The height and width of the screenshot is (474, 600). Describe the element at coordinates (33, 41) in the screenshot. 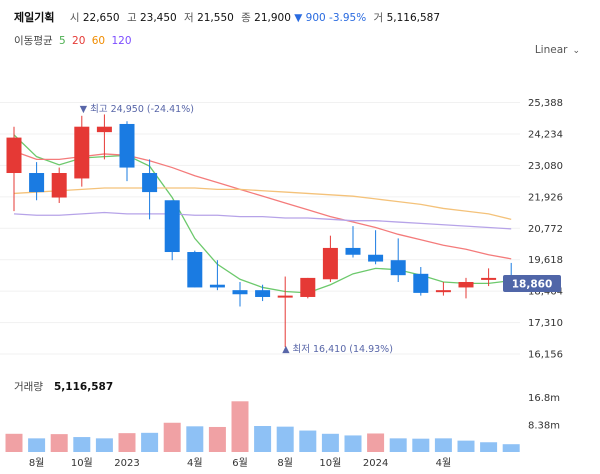

I see `ma-legend-label: 이동평균` at that location.